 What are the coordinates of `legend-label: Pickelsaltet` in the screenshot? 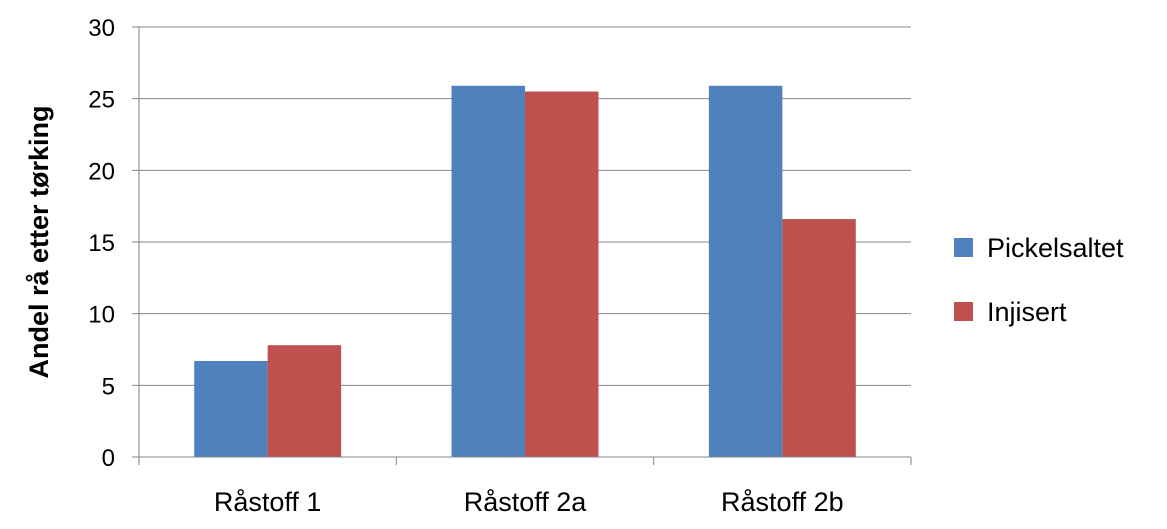 It's located at (1055, 248).